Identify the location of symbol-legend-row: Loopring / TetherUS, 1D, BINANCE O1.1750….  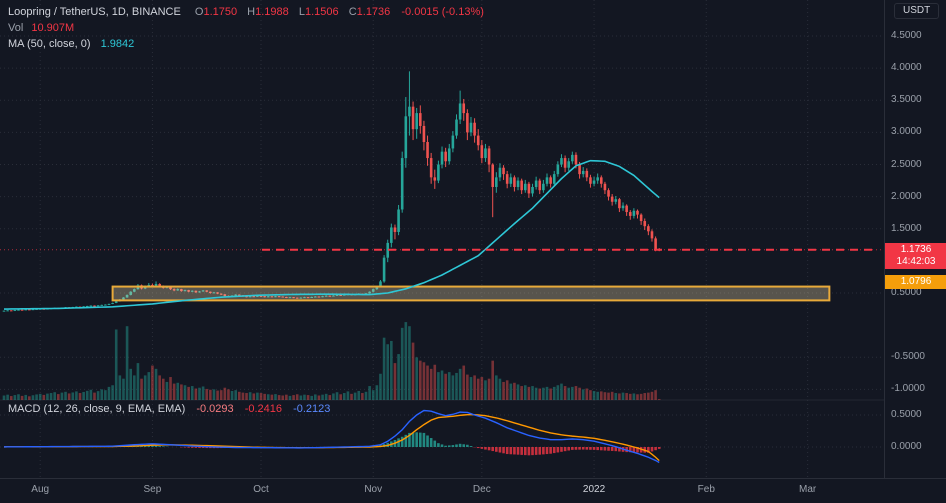
(246, 12).